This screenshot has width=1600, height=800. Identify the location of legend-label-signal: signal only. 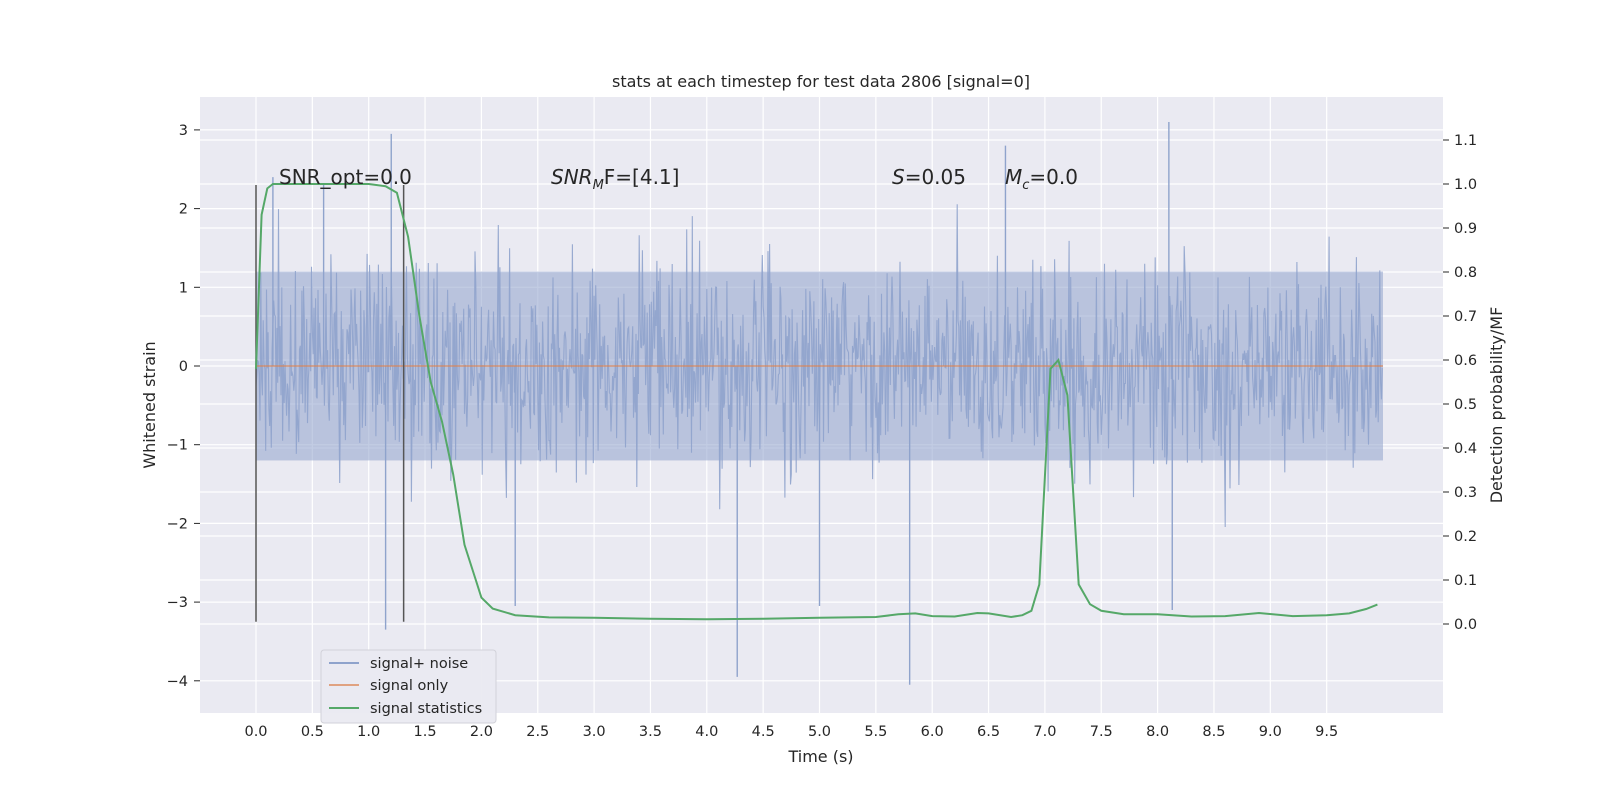
(409, 686).